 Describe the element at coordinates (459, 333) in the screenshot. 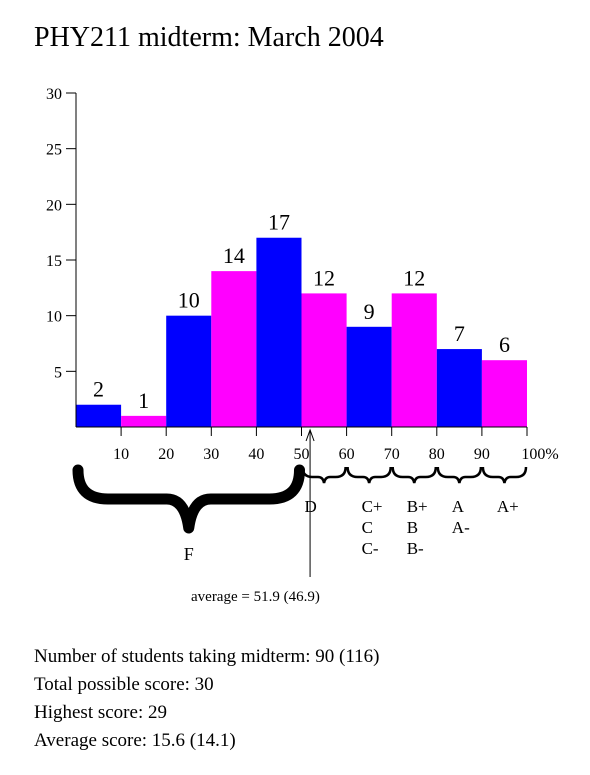

I see `bar-value-label: 7` at that location.